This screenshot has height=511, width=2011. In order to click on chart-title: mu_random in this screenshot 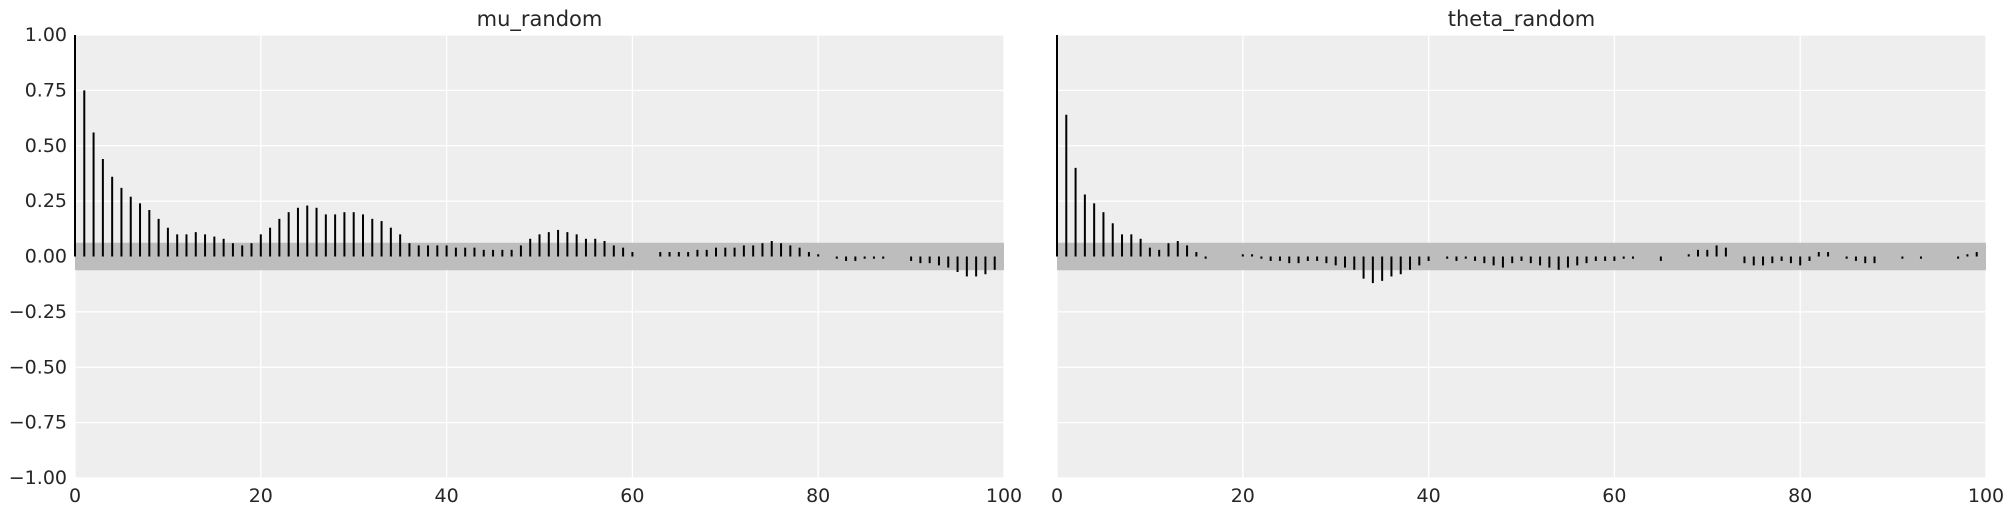, I will do `click(540, 19)`.